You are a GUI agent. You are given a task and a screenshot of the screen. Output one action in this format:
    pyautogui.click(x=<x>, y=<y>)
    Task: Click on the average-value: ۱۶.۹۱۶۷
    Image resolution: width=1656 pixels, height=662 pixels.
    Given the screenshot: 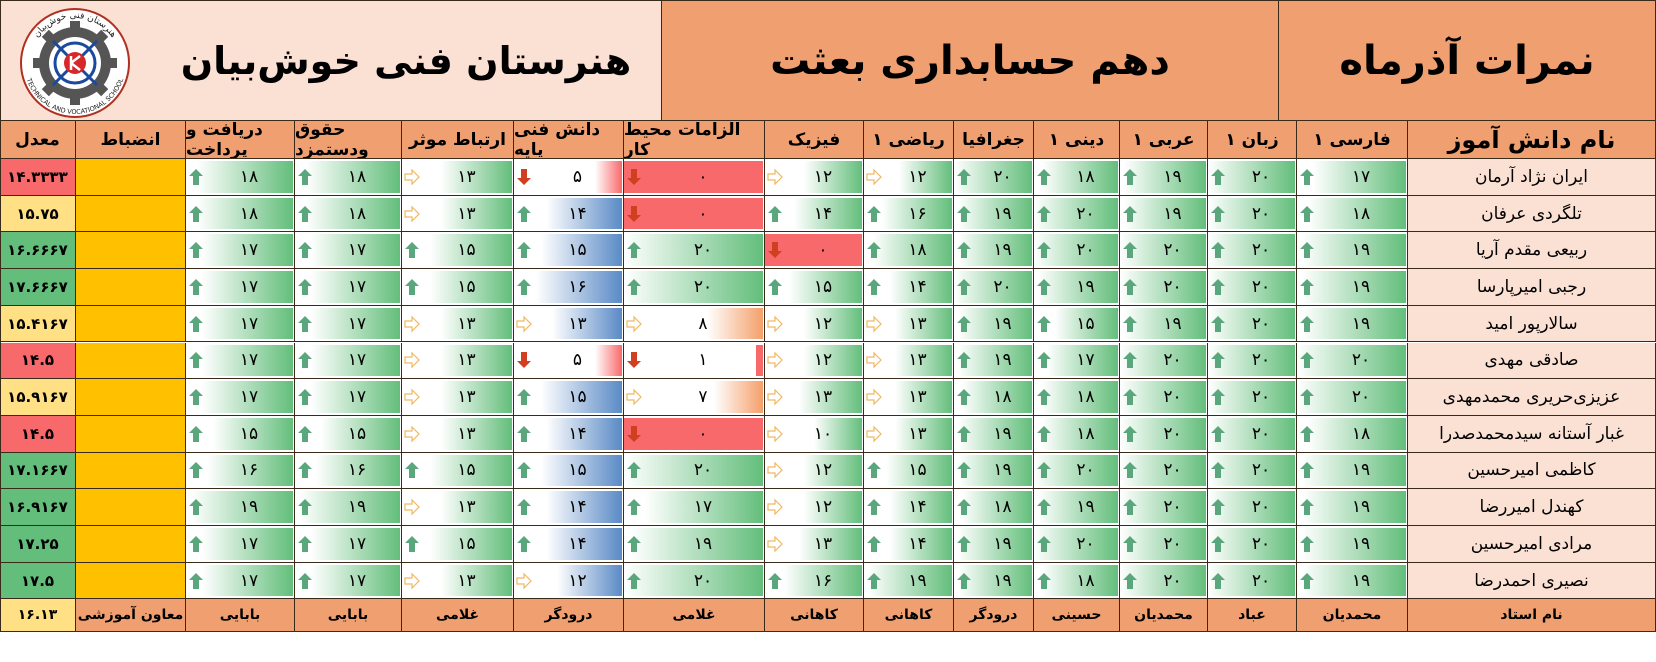 What is the action you would take?
    pyautogui.click(x=38, y=507)
    